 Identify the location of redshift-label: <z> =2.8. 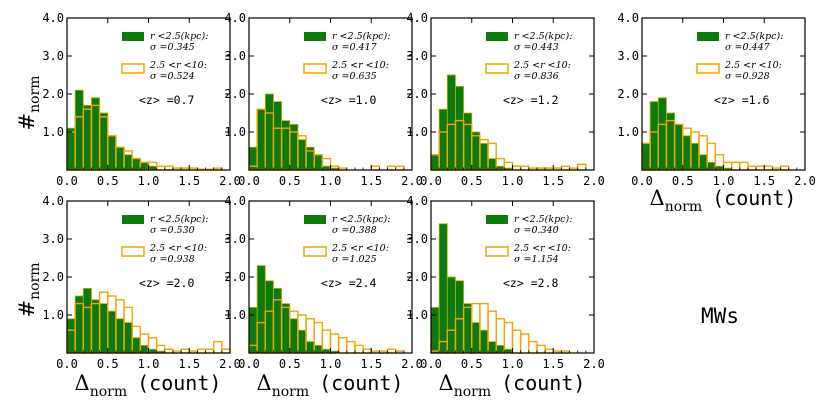
(530, 283).